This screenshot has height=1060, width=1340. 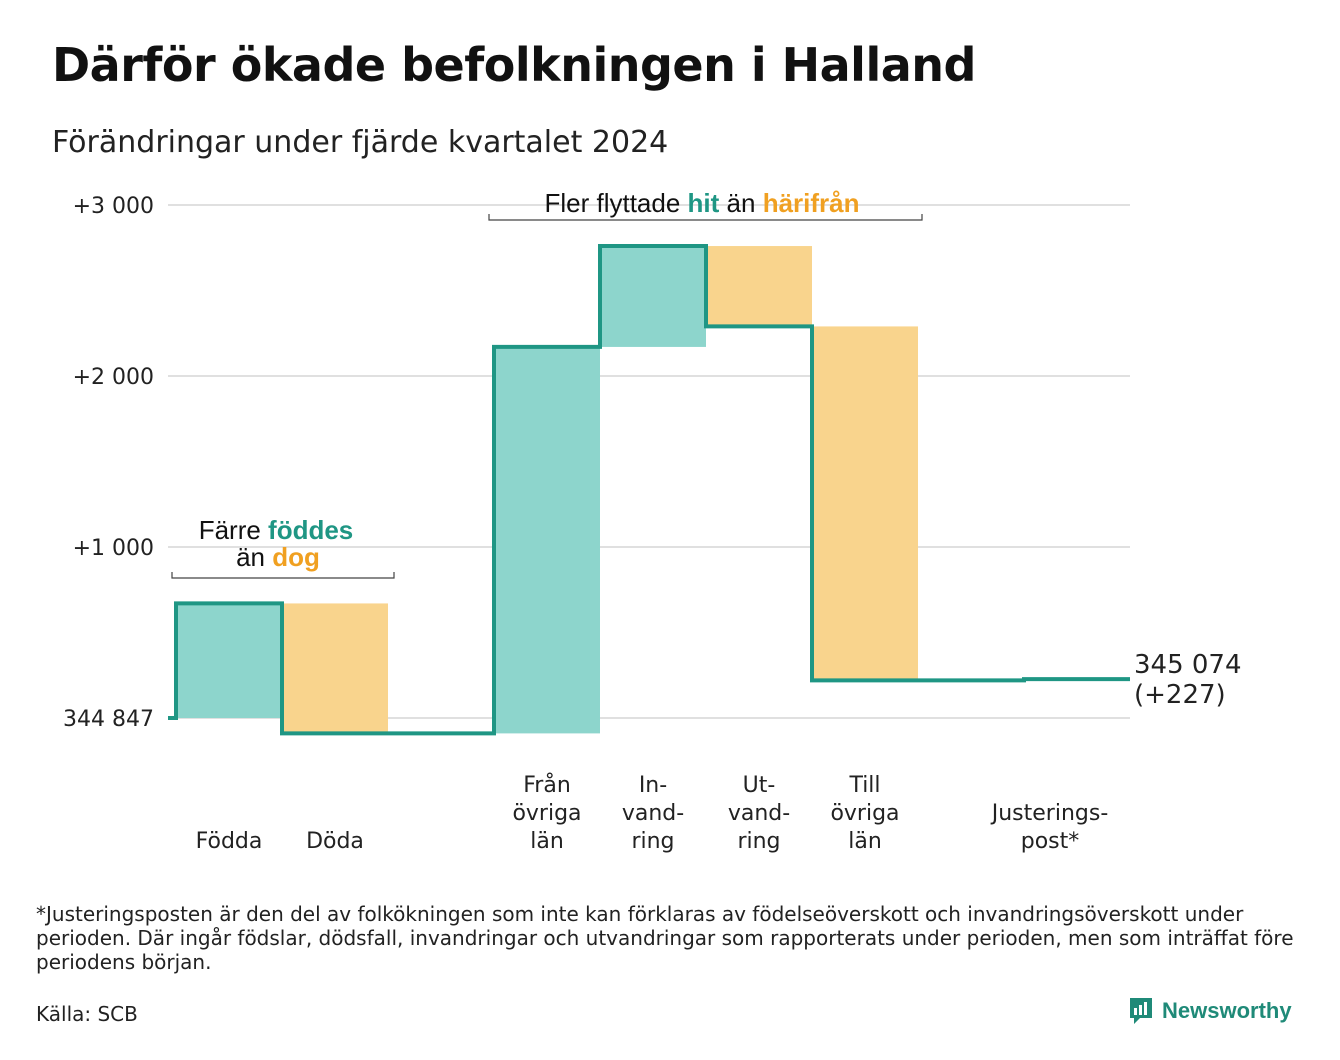 What do you see at coordinates (296, 557) in the screenshot?
I see `annotation-out-word: dog` at bounding box center [296, 557].